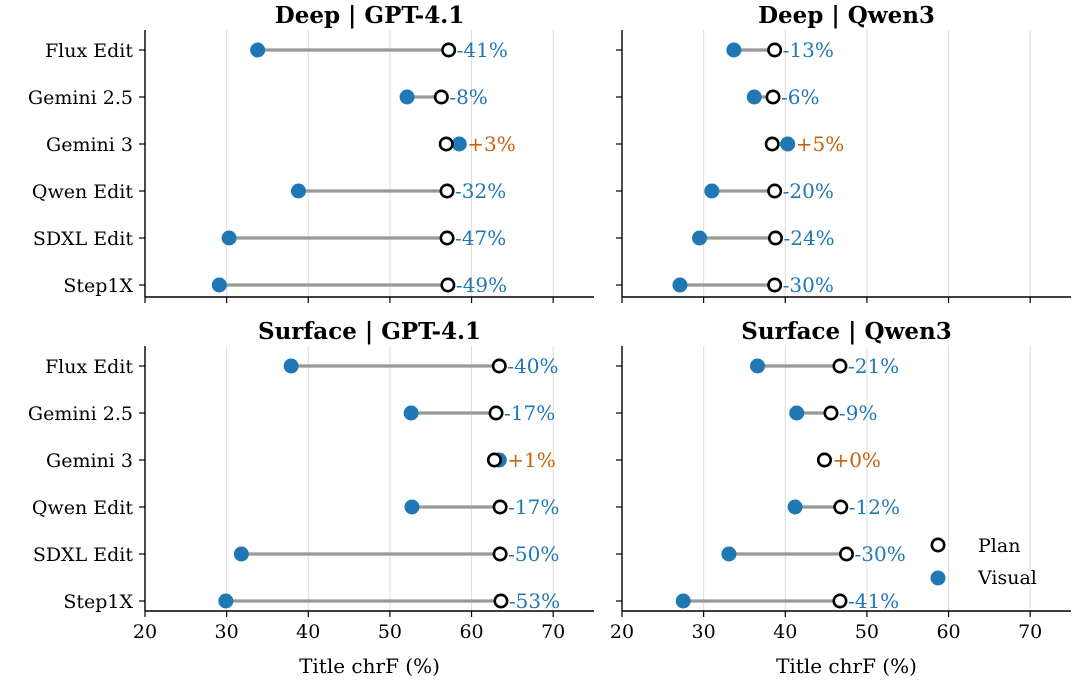 This screenshot has height=683, width=1073. Describe the element at coordinates (808, 191) in the screenshot. I see `change-annotation: -20%` at that location.